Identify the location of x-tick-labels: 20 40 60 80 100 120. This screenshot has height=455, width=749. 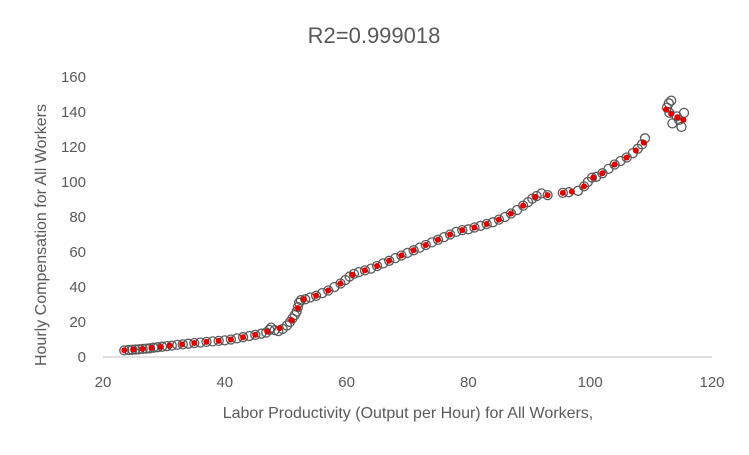
(410, 382).